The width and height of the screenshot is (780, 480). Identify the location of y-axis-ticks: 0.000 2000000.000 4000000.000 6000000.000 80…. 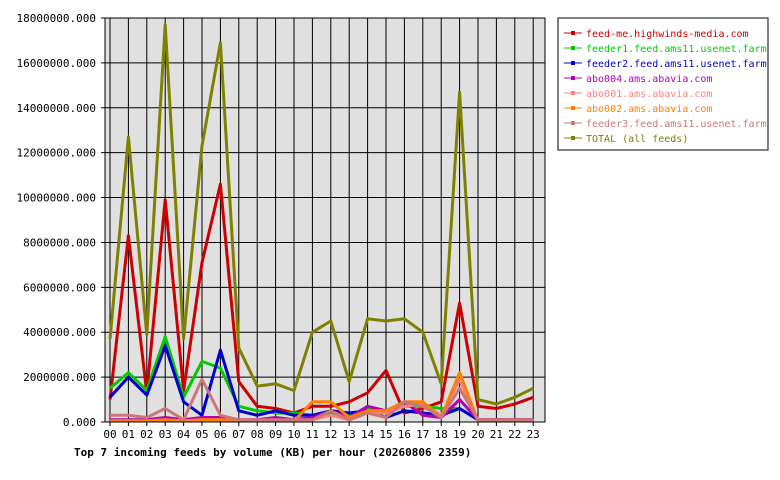
(61, 220).